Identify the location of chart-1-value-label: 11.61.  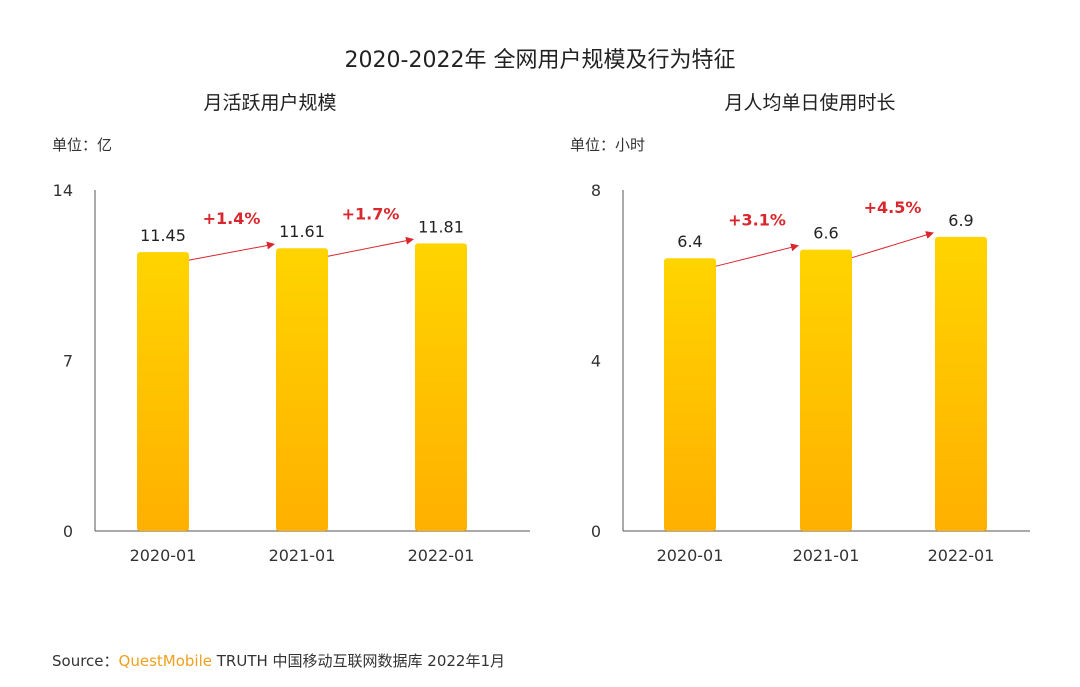
(302, 231).